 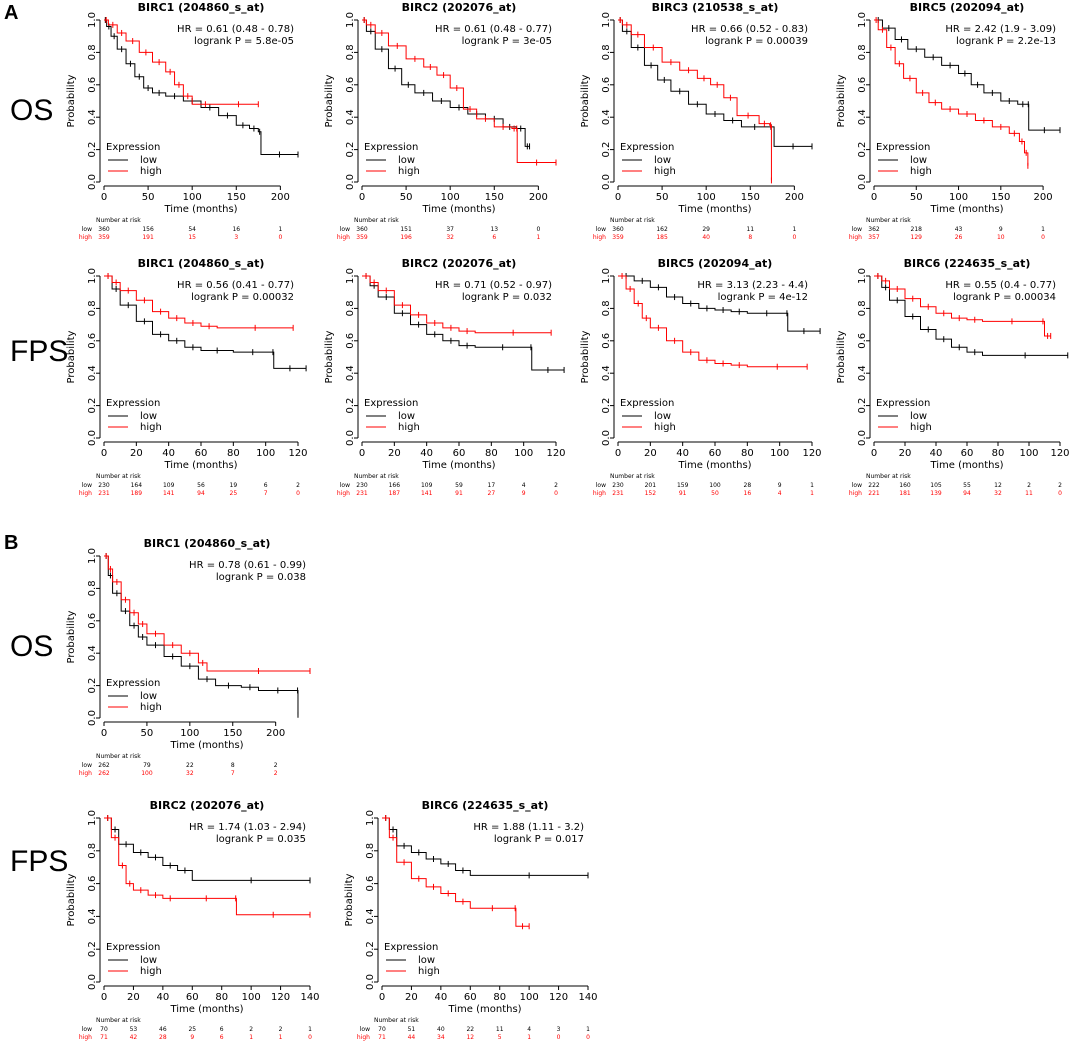 I want to click on risk-value-high: 221, so click(x=874, y=493).